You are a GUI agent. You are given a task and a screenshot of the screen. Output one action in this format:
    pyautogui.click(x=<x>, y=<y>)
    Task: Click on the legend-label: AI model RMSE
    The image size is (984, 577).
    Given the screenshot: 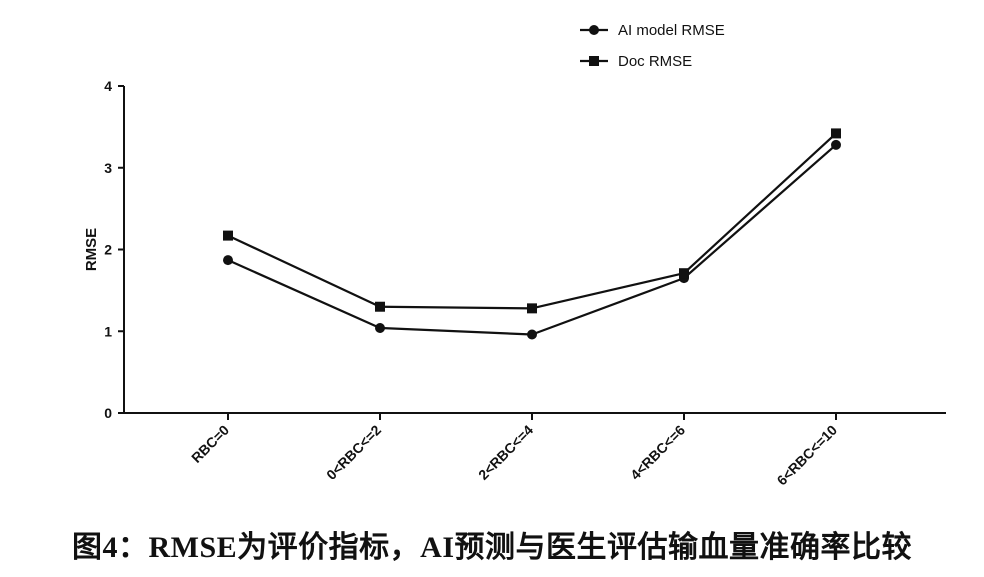 What is the action you would take?
    pyautogui.click(x=671, y=30)
    